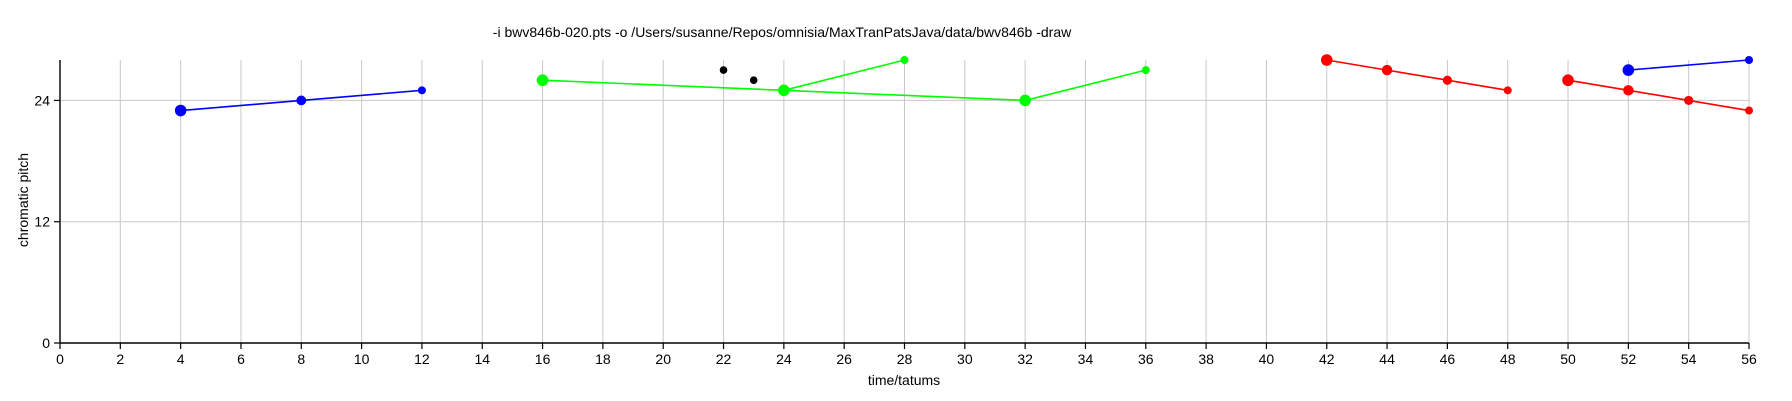 The image size is (1792, 401). What do you see at coordinates (1025, 359) in the screenshot?
I see `x-tick-label: 32` at bounding box center [1025, 359].